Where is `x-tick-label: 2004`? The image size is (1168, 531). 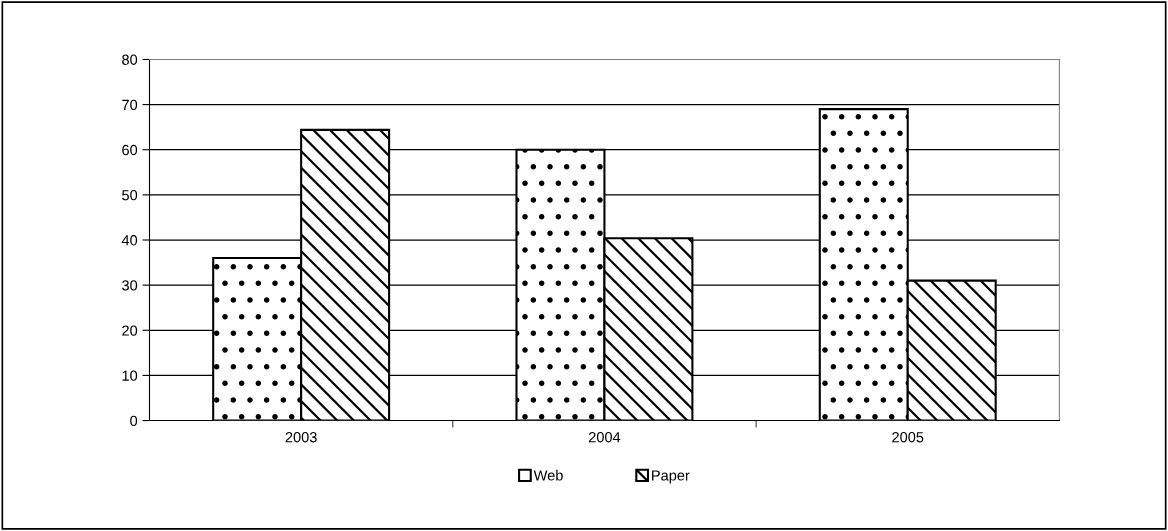 x-tick-label: 2004 is located at coordinates (604, 437).